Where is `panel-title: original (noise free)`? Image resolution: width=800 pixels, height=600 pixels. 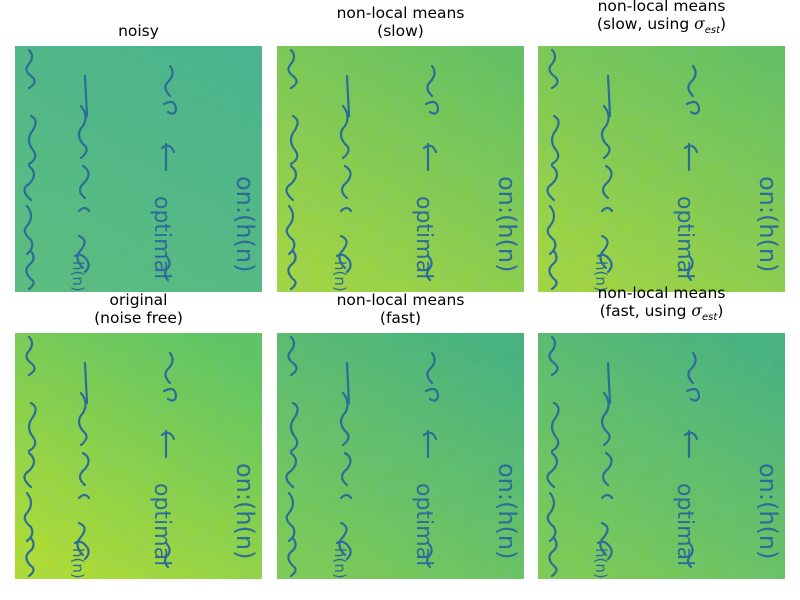 panel-title: original (noise free) is located at coordinates (138, 309).